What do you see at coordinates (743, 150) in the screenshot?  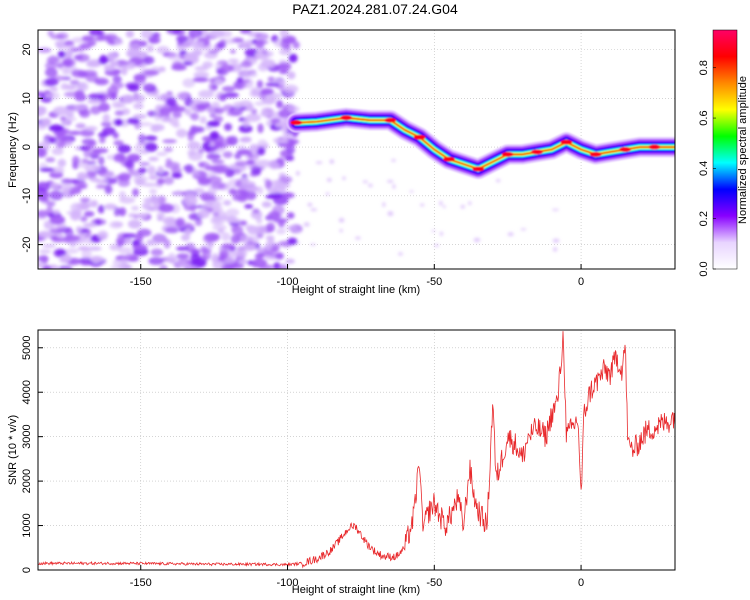 I see `colorbar-label: Normalized spectral amplitude` at bounding box center [743, 150].